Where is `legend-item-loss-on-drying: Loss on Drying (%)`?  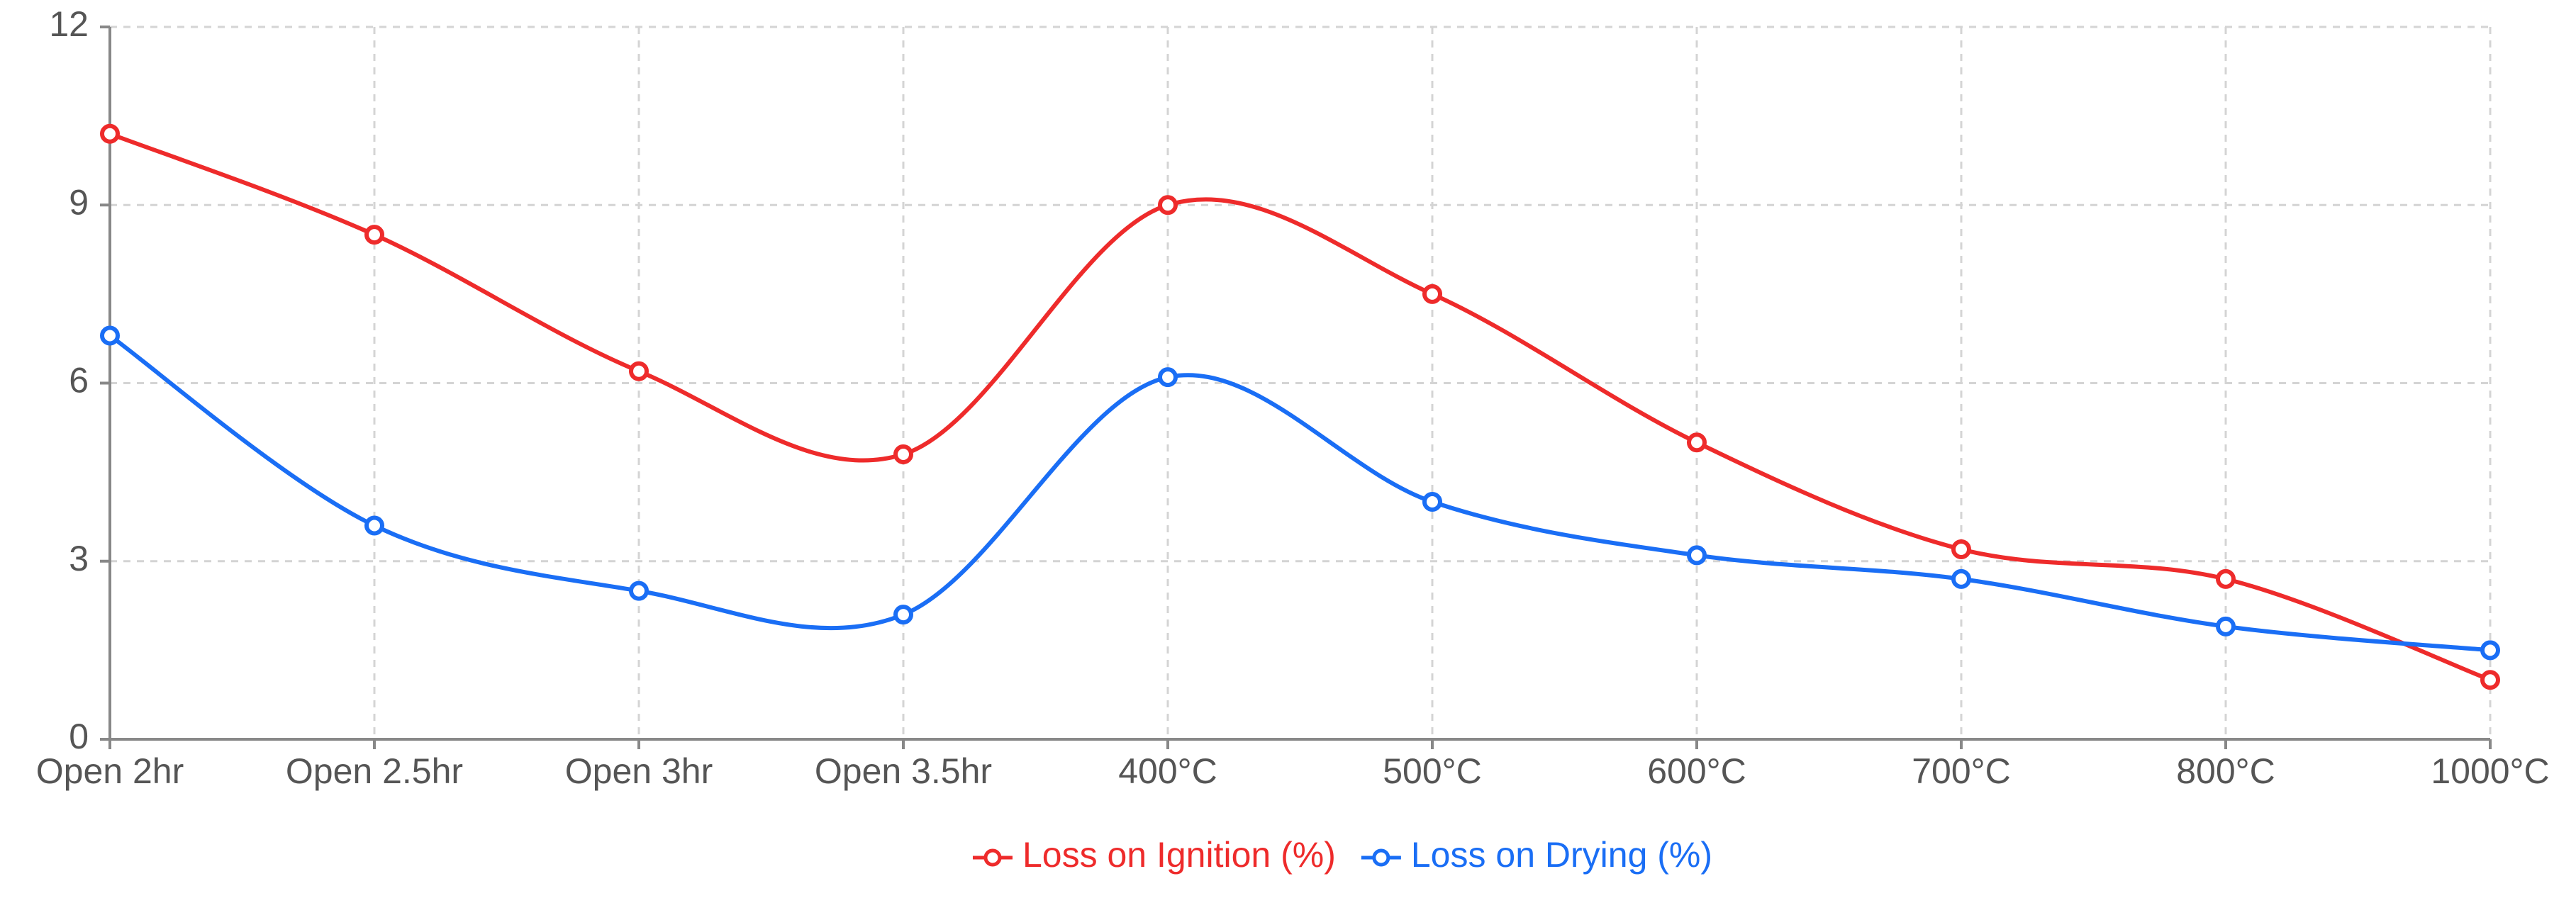
legend-item-loss-on-drying: Loss on Drying (%) is located at coordinates (1536, 855).